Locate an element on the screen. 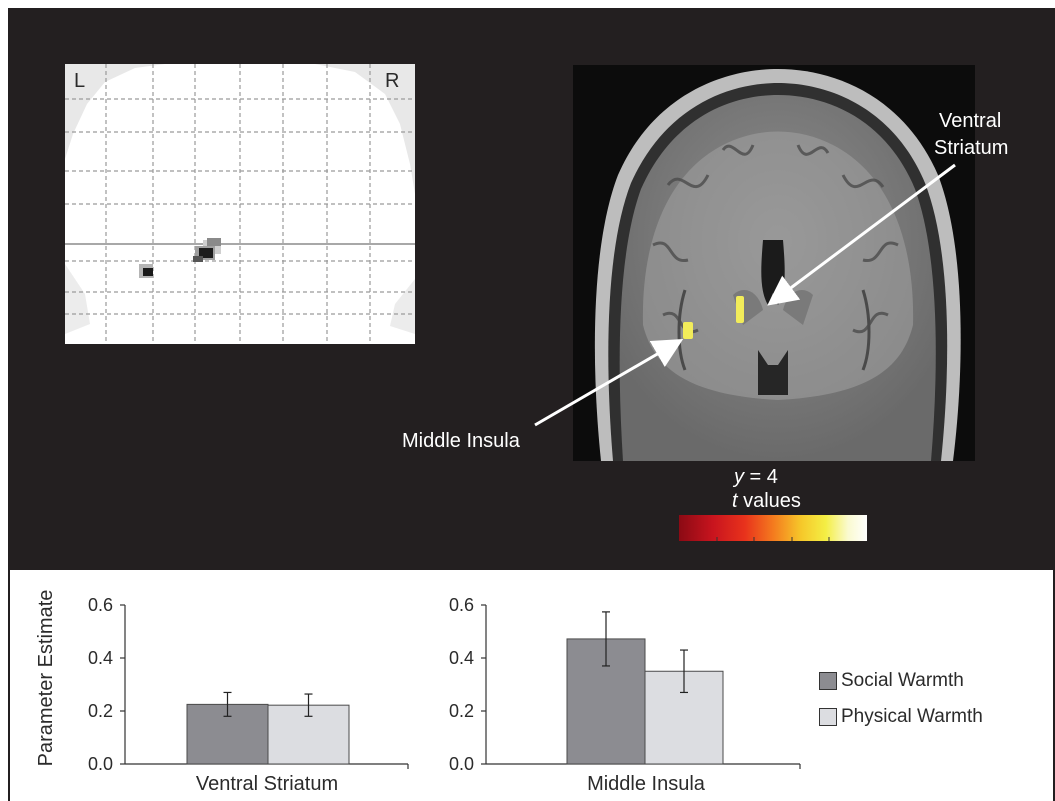  slice-coordinate-label: y = 4 is located at coordinates (756, 477).